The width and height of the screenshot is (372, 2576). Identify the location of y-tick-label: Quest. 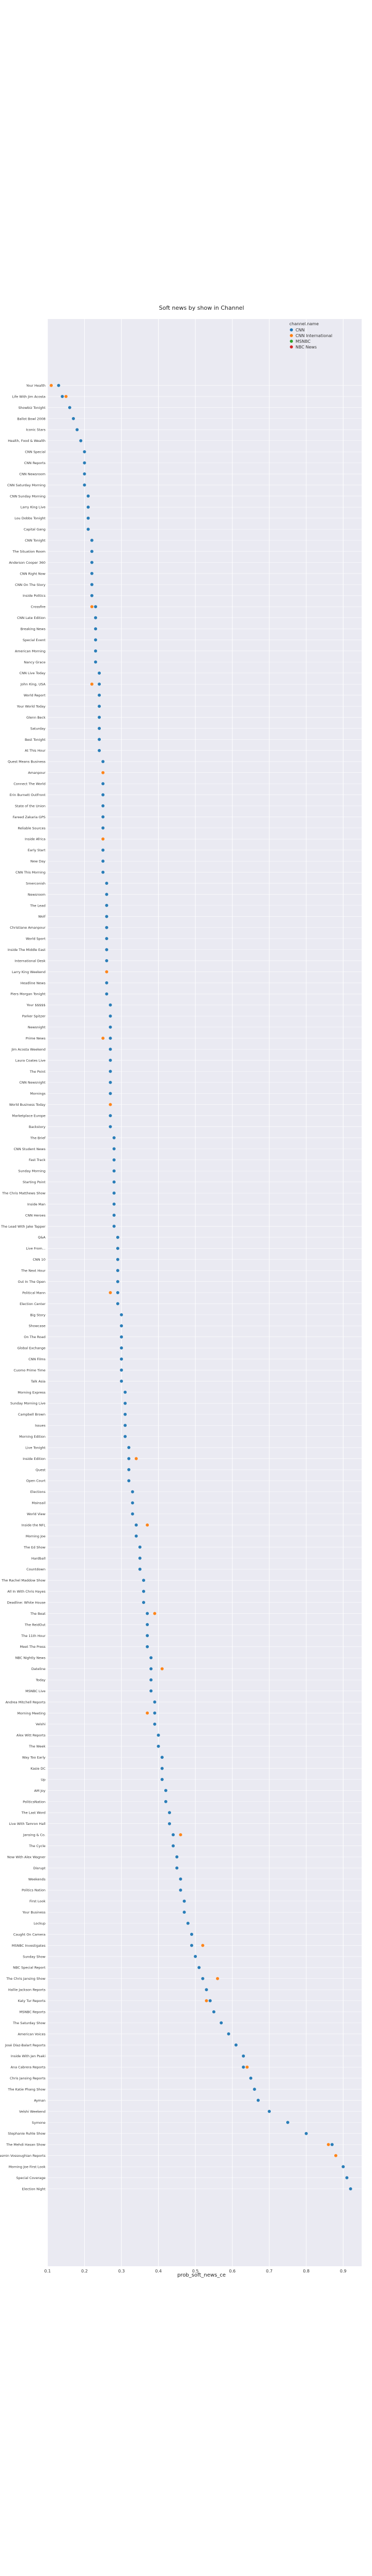
(41, 1470).